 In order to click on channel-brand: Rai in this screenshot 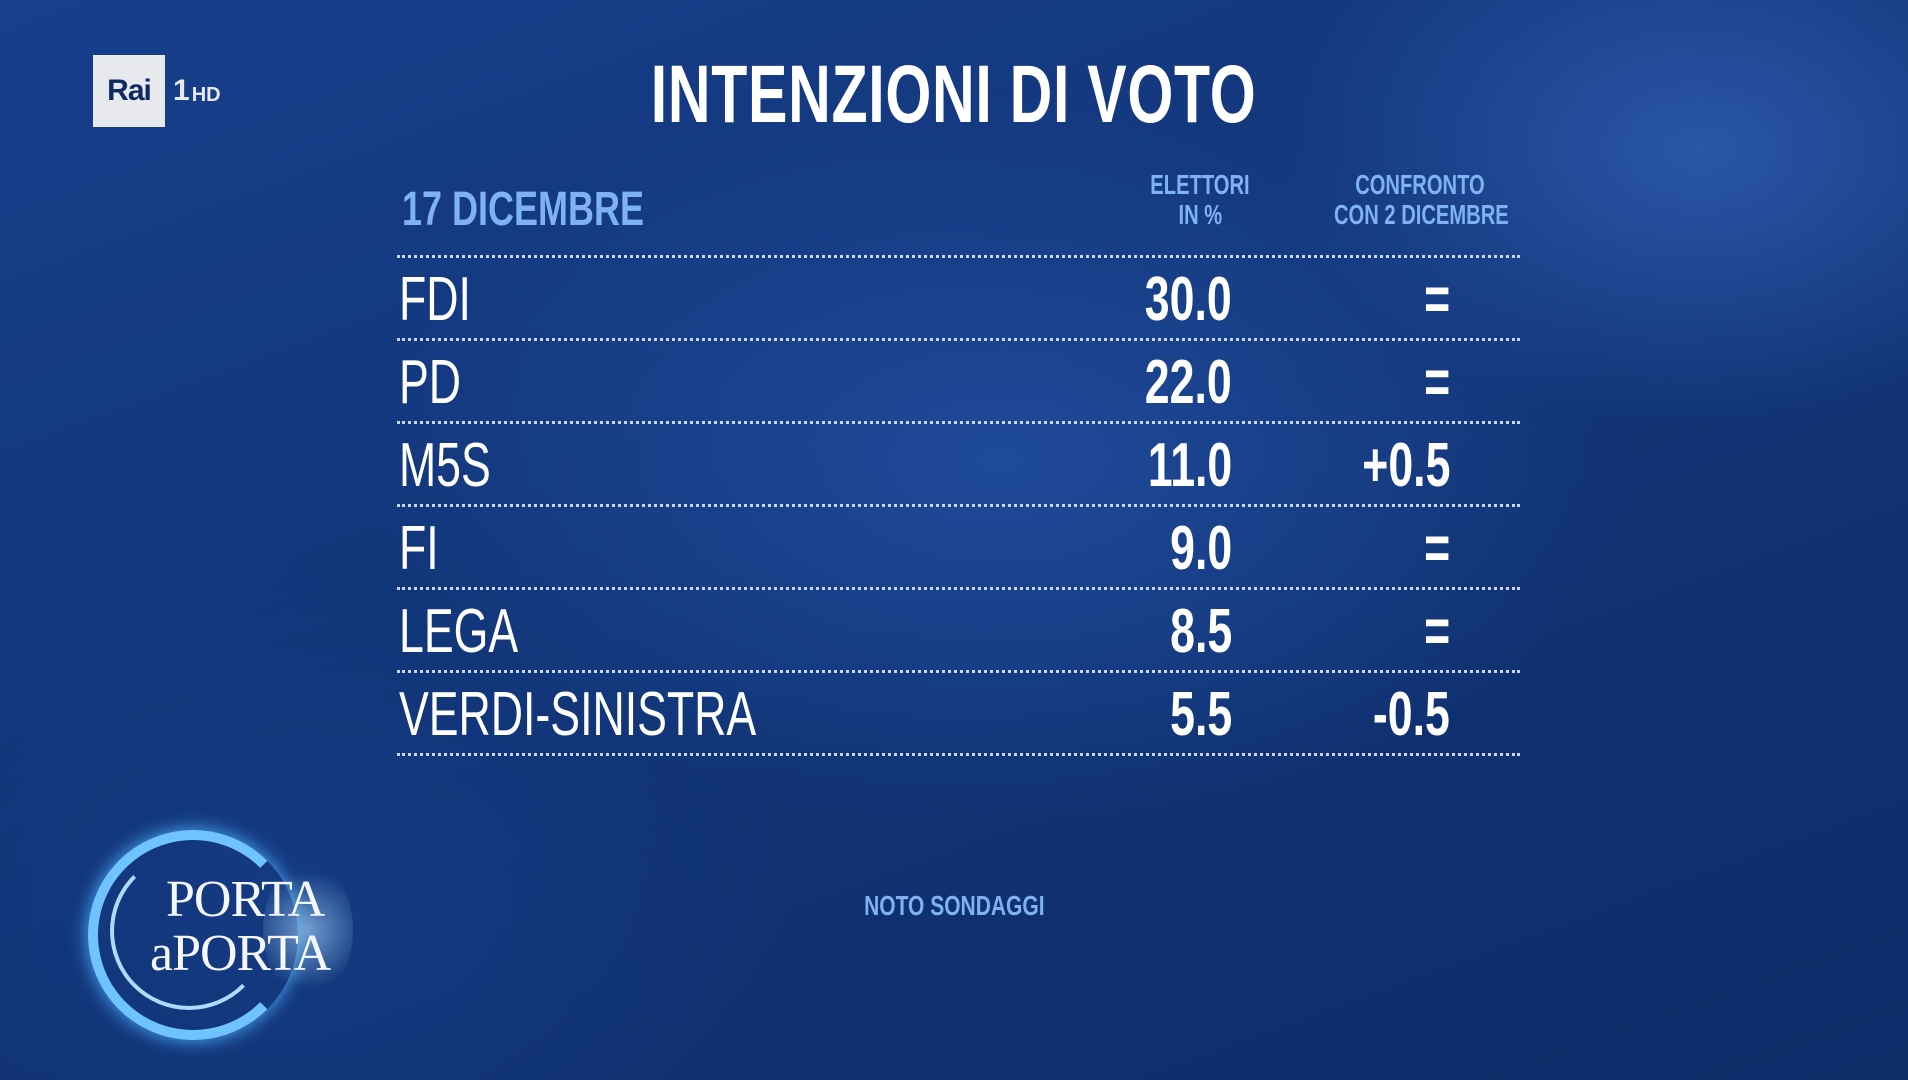, I will do `click(129, 90)`.